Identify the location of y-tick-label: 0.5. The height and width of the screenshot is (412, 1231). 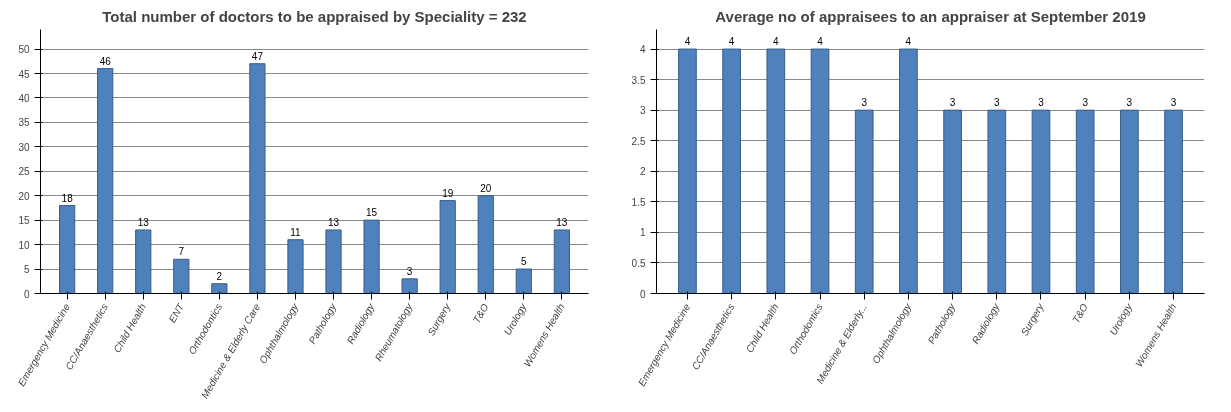
(638, 263).